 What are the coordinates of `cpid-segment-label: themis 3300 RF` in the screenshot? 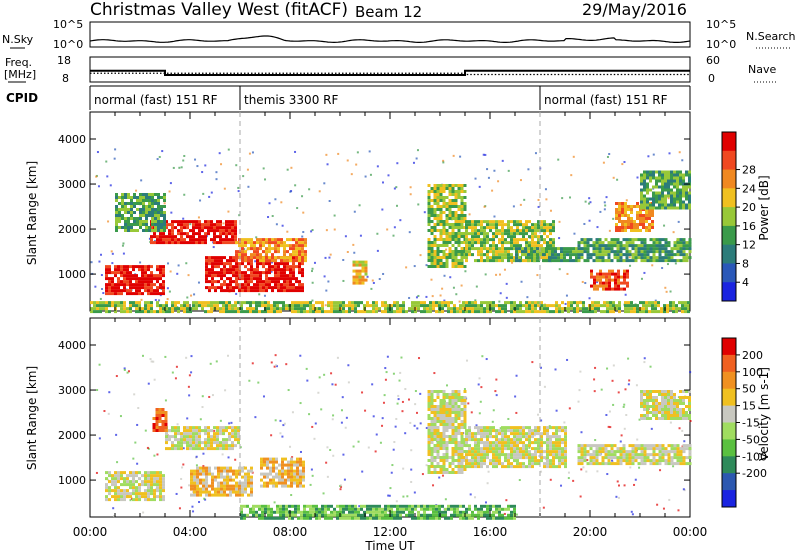 It's located at (291, 100).